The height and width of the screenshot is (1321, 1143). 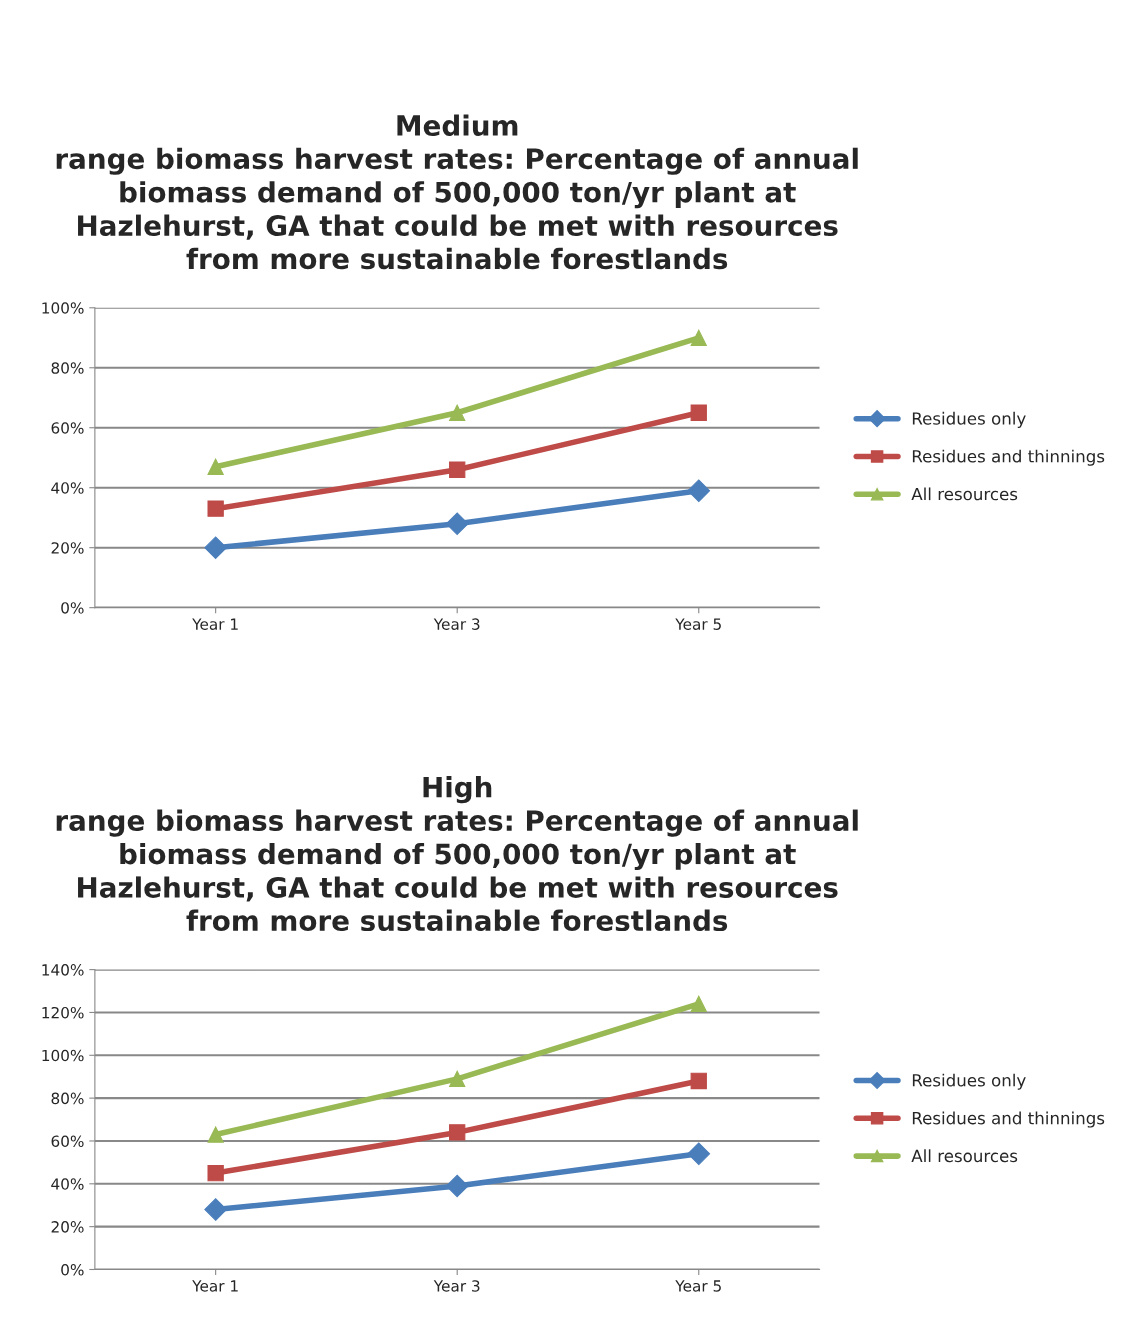 I want to click on chart-title: High range biomass harvest rates: Percentage of annual biomass demand of 500,000 ton/yr plant at Hazlehurst, GA that could be met with resources from more sustainable forestlands, so click(x=457, y=854).